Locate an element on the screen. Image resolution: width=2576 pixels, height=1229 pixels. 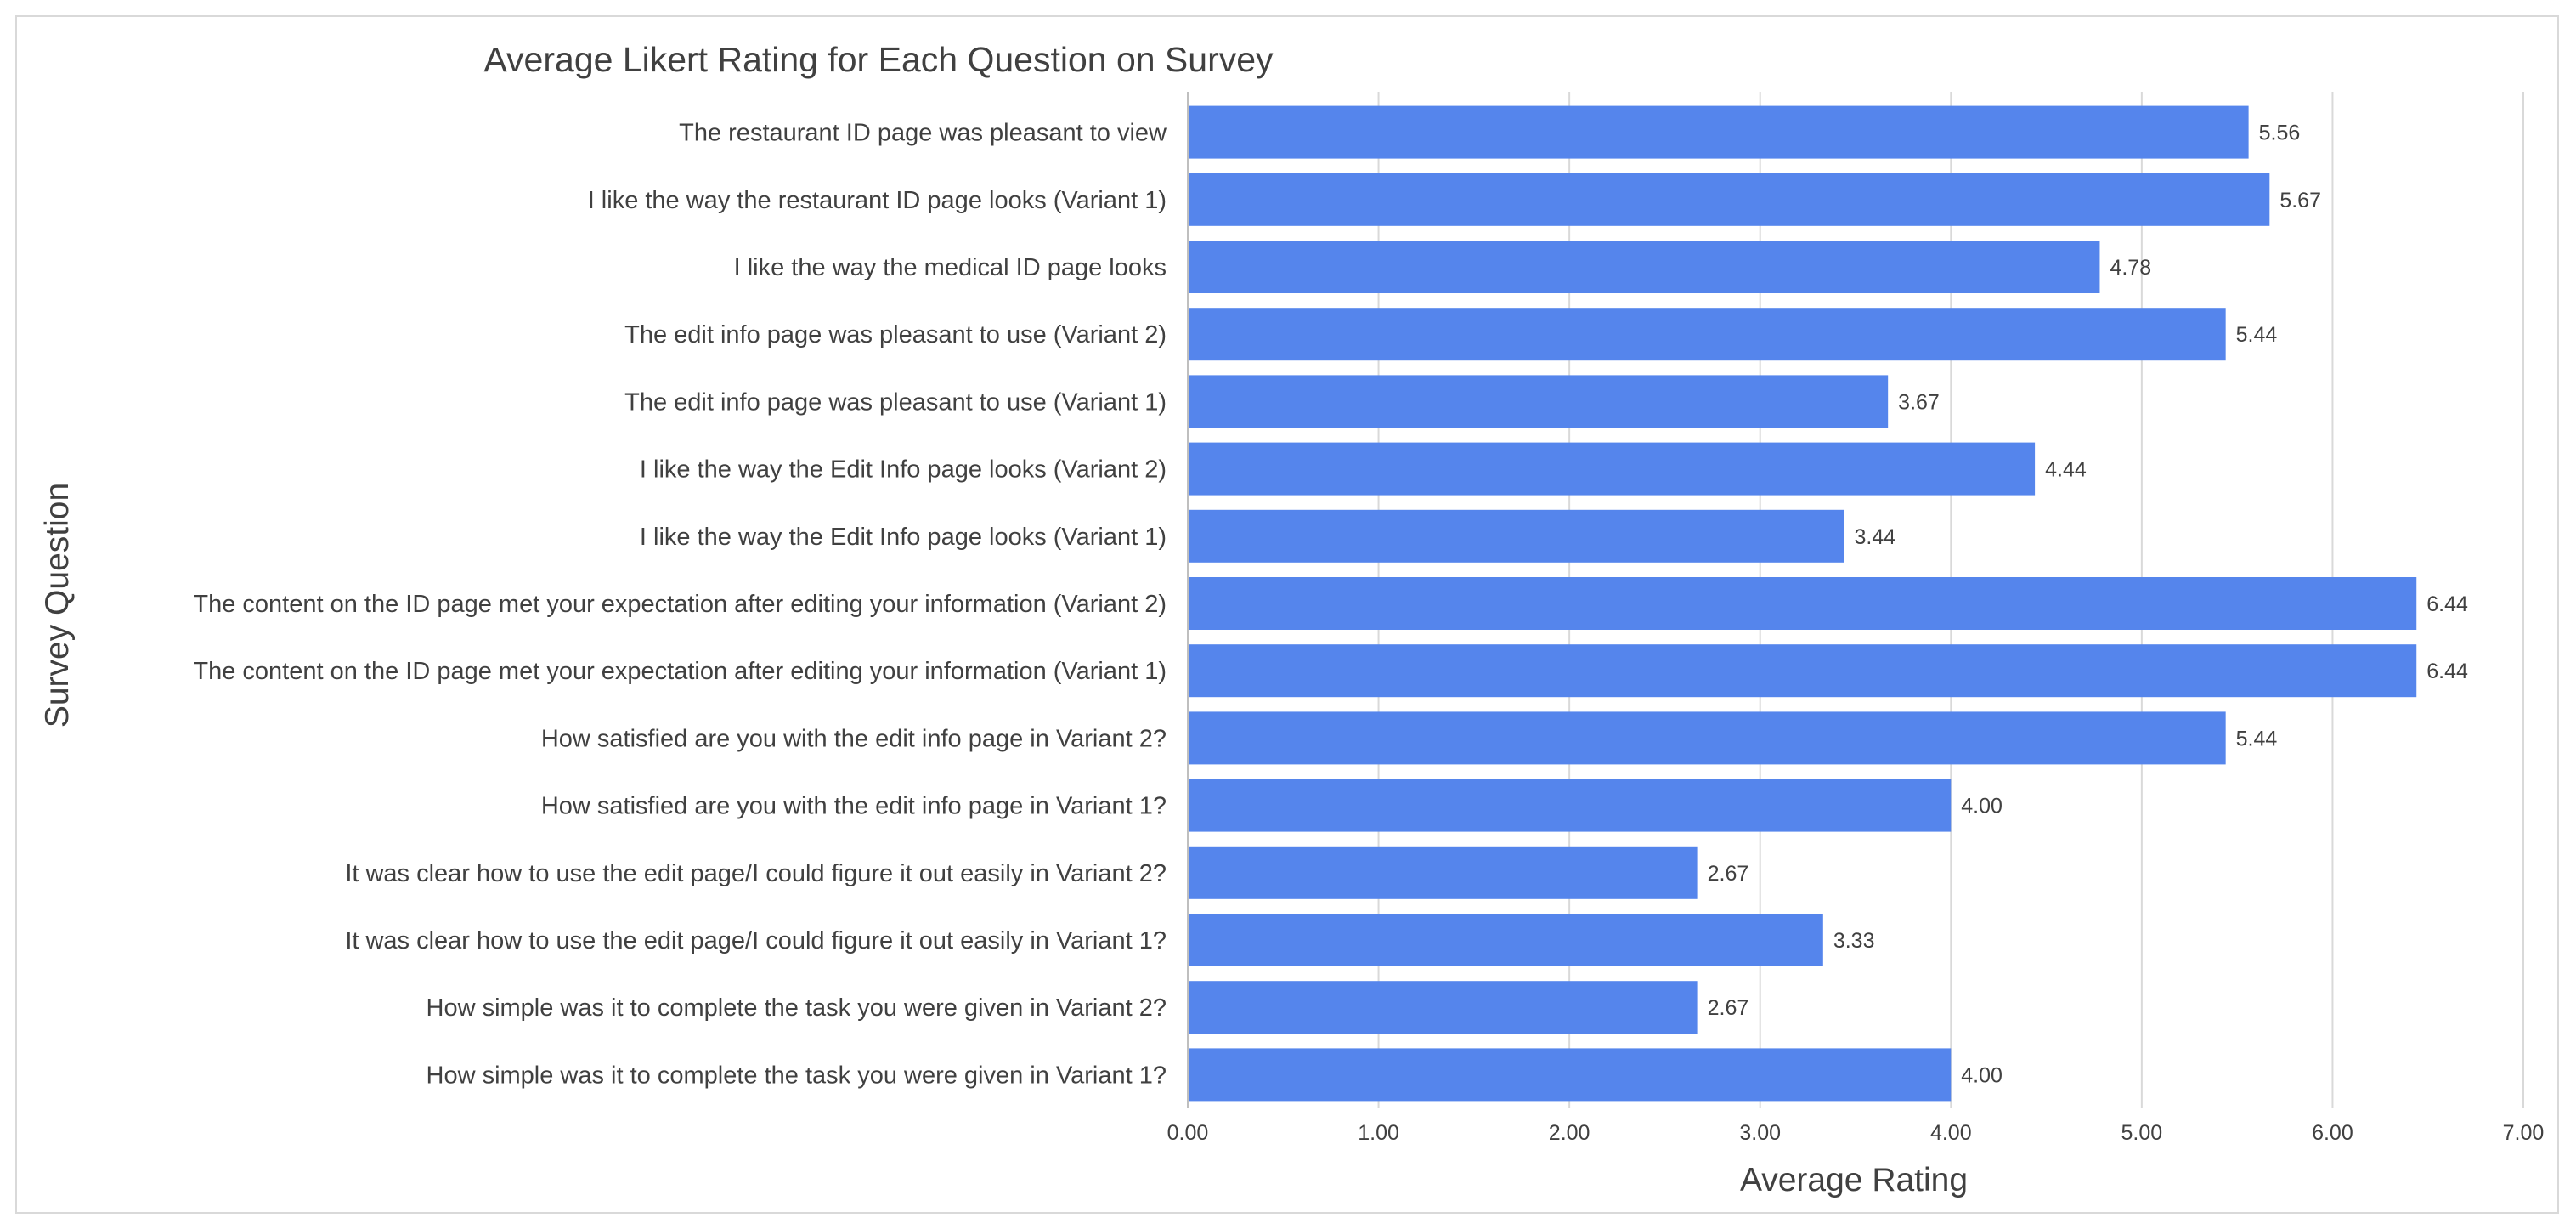
x-tick-label: 3.00 is located at coordinates (1760, 1133).